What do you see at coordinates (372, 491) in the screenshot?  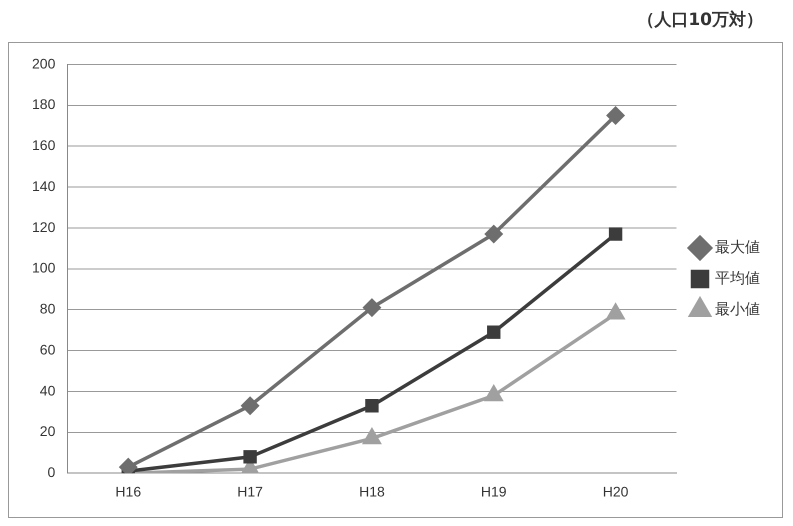 I see `x-tick-label: H18` at bounding box center [372, 491].